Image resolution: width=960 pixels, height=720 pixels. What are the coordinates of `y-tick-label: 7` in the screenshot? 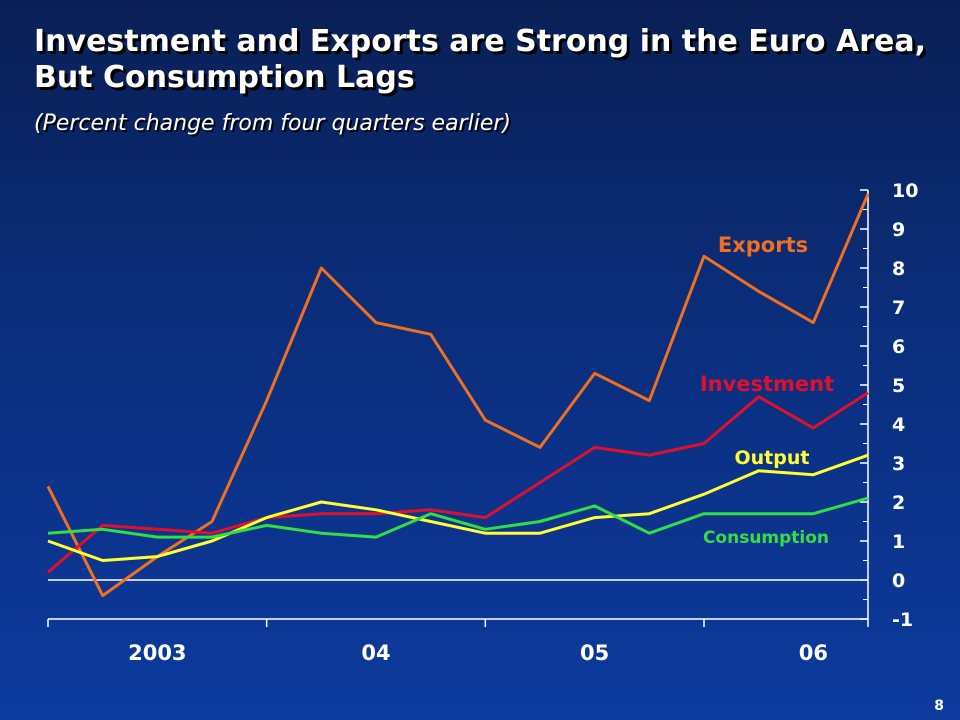 It's located at (898, 308).